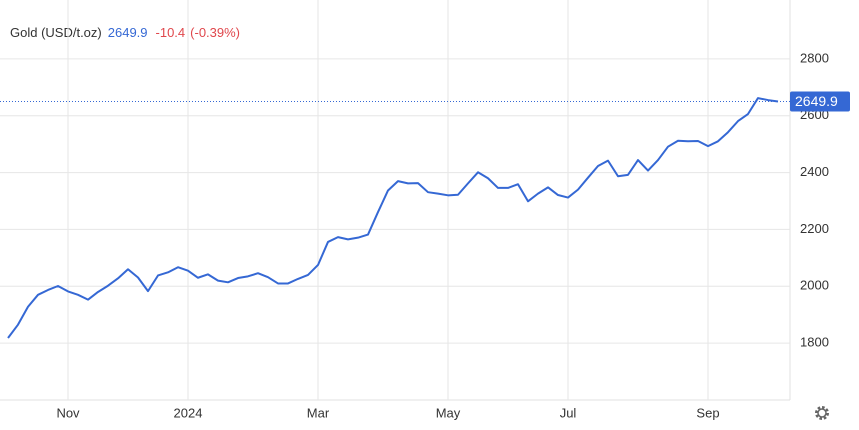 Image resolution: width=859 pixels, height=430 pixels. What do you see at coordinates (568, 412) in the screenshot?
I see `x-tick-label: Jul` at bounding box center [568, 412].